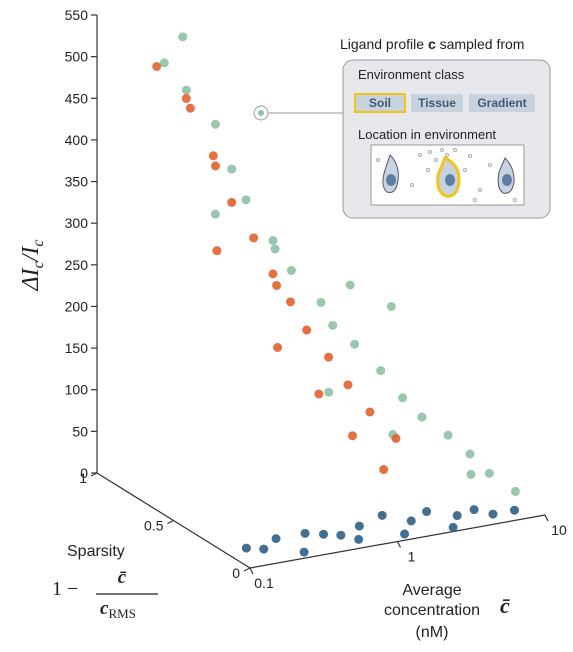  What do you see at coordinates (77, 57) in the screenshot?
I see `z-tick-label: 500` at bounding box center [77, 57].